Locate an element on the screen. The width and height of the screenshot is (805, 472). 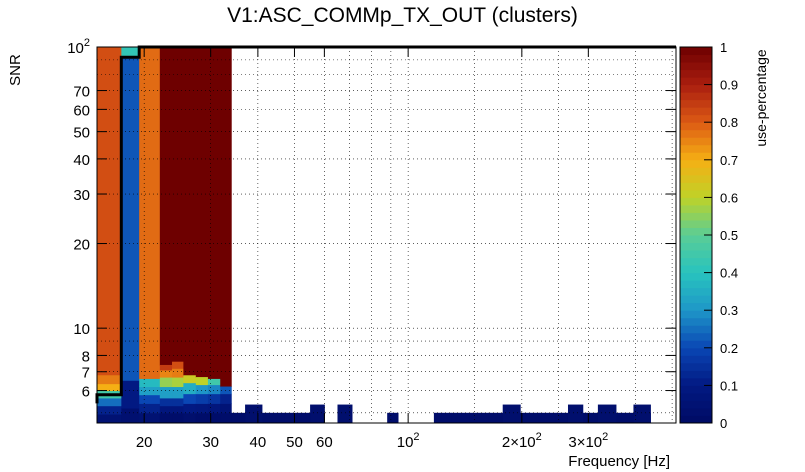
x-tick-label: 40 is located at coordinates (258, 442).